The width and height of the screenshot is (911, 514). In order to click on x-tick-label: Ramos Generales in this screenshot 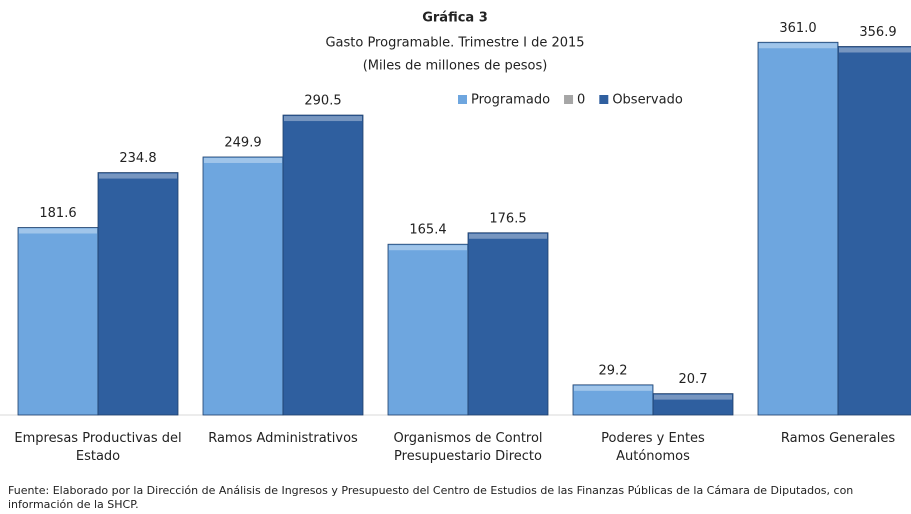, I will do `click(838, 438)`.